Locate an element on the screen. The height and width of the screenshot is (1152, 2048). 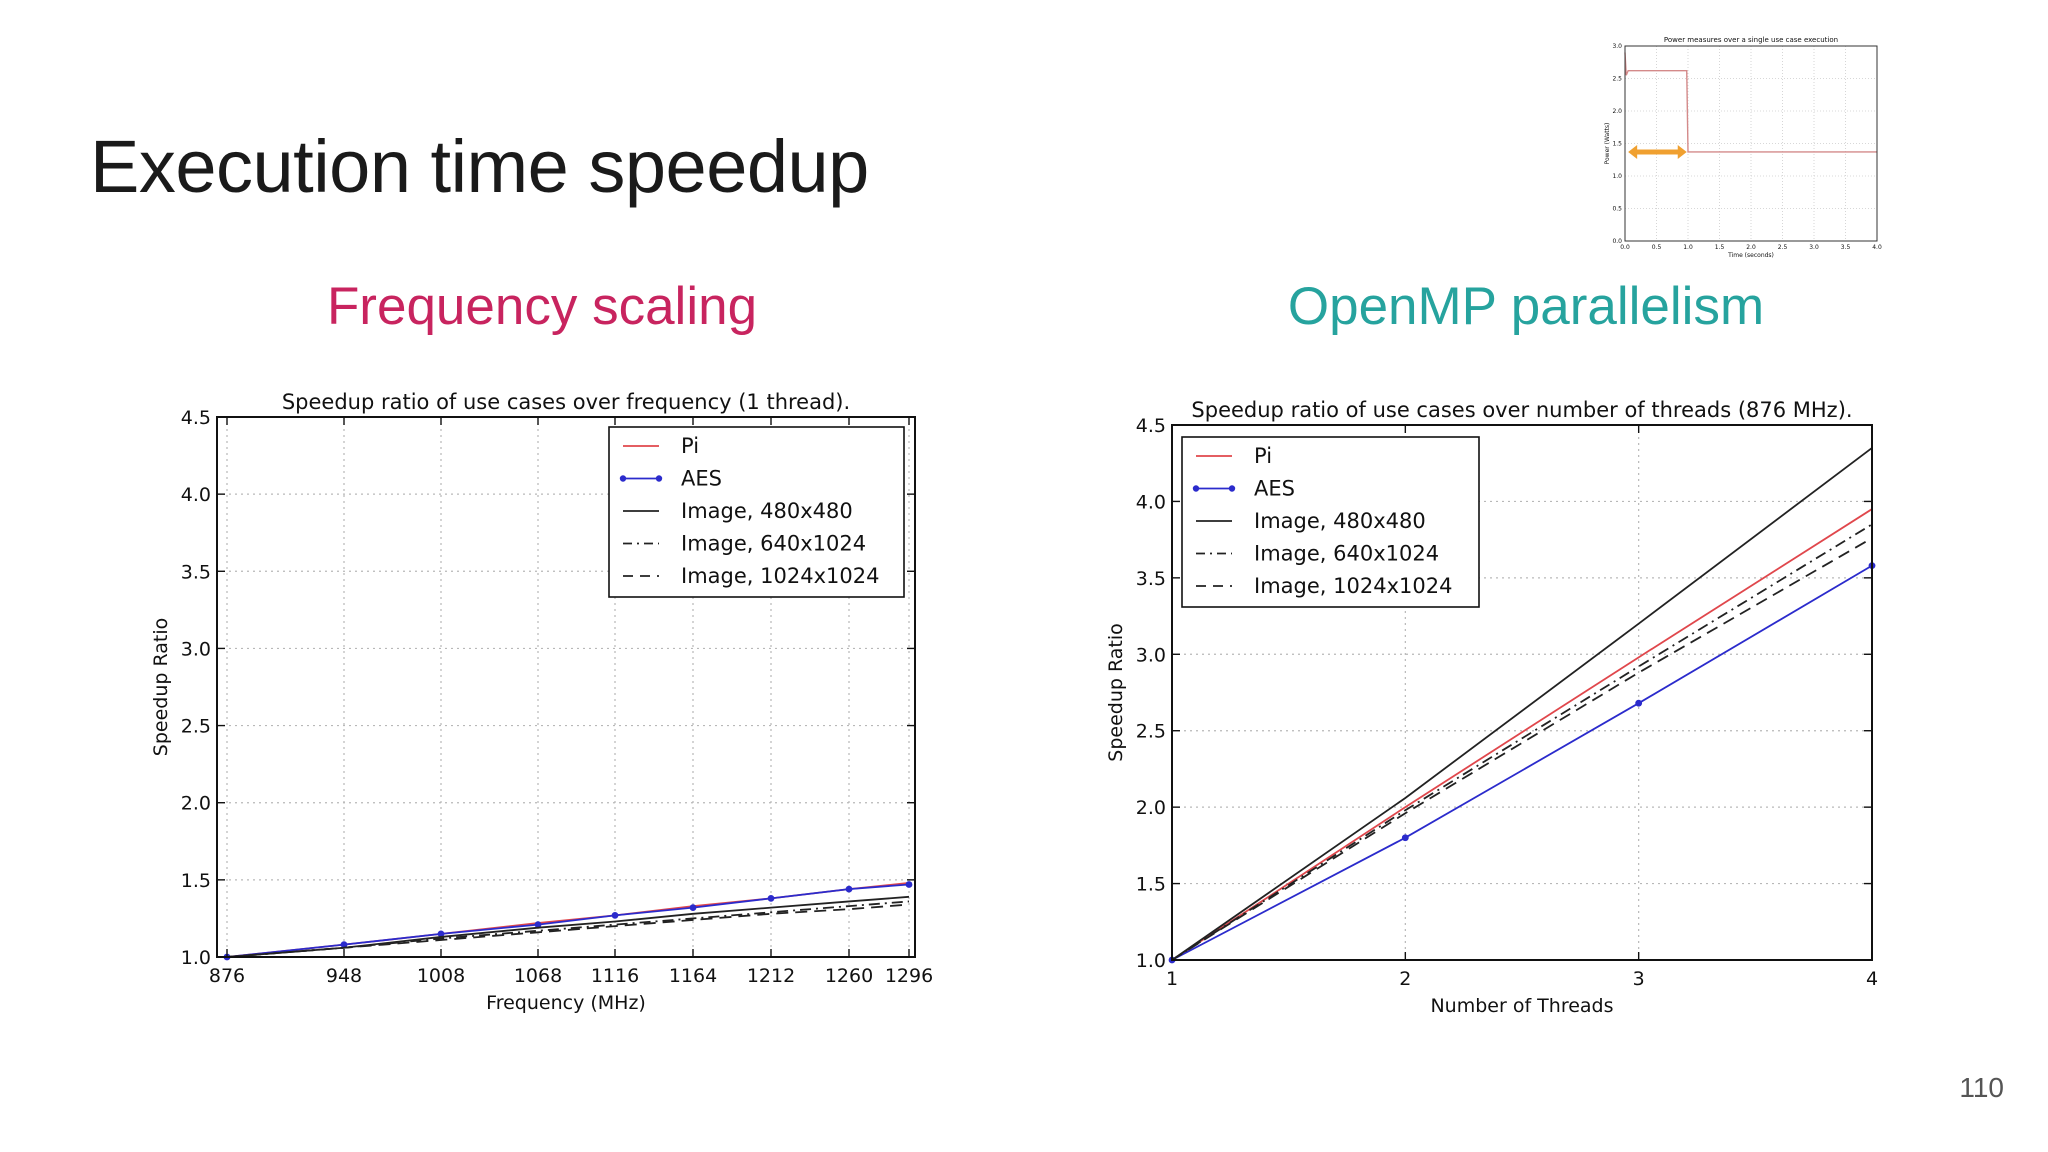
thumb-x-tick-label: 4.0 is located at coordinates (1877, 247).